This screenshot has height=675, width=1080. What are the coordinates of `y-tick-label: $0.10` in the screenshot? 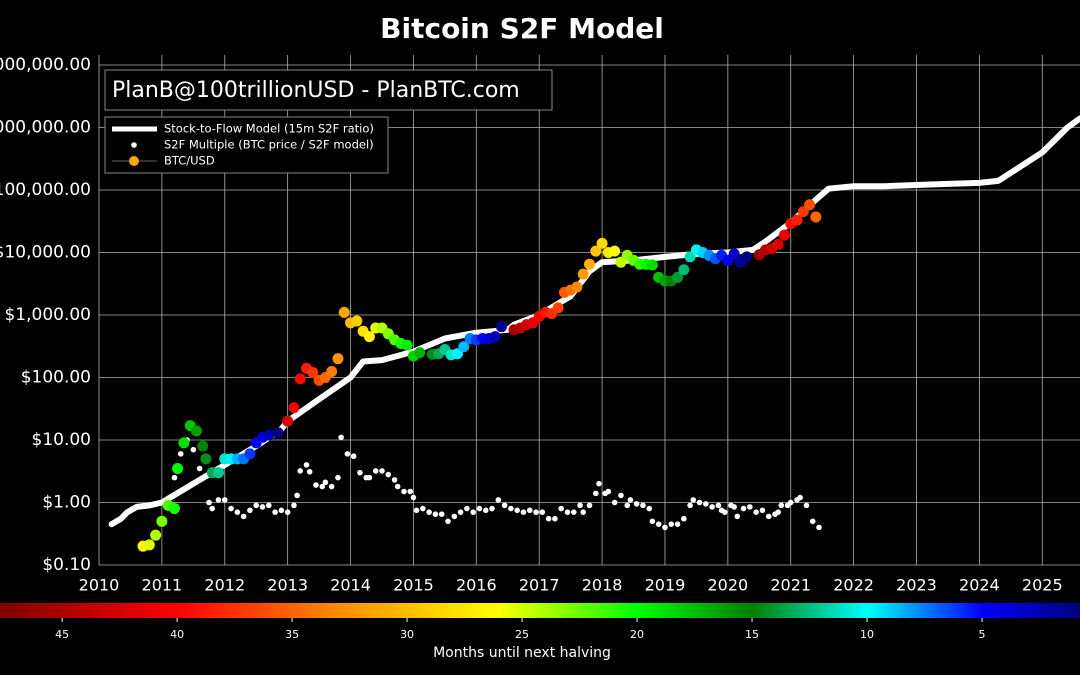 It's located at (66, 565).